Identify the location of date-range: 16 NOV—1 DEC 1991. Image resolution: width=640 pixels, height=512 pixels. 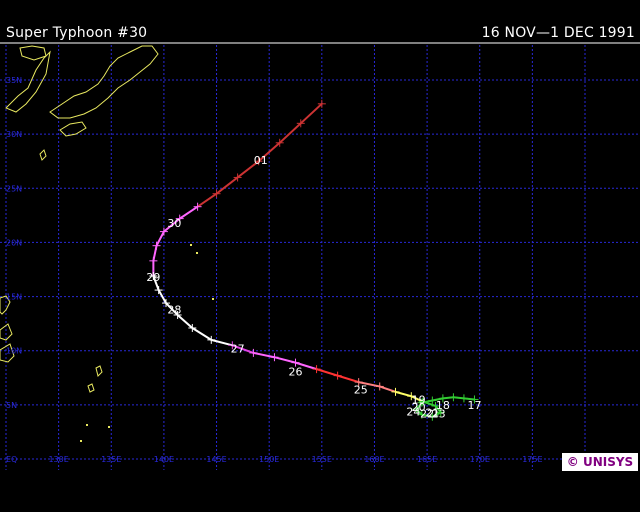
(558, 33).